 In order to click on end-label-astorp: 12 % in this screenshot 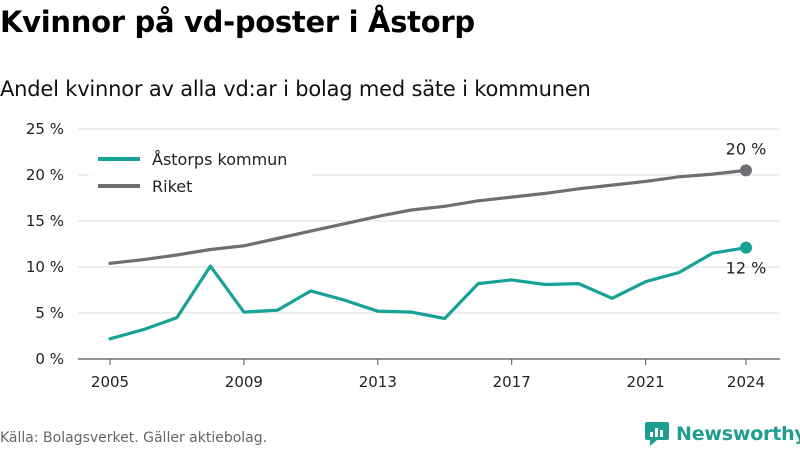, I will do `click(746, 268)`.